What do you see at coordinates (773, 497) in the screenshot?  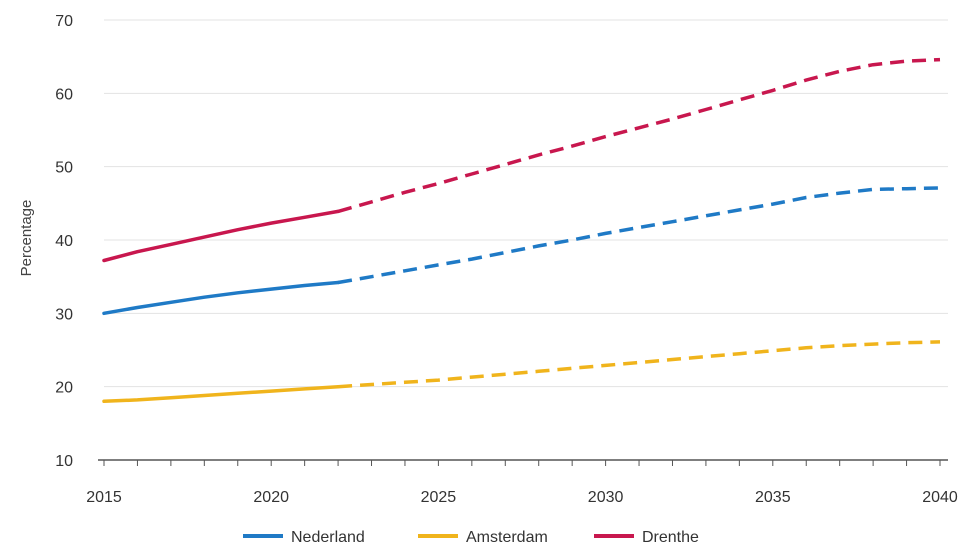 I see `x-tick-label: 2035` at bounding box center [773, 497].